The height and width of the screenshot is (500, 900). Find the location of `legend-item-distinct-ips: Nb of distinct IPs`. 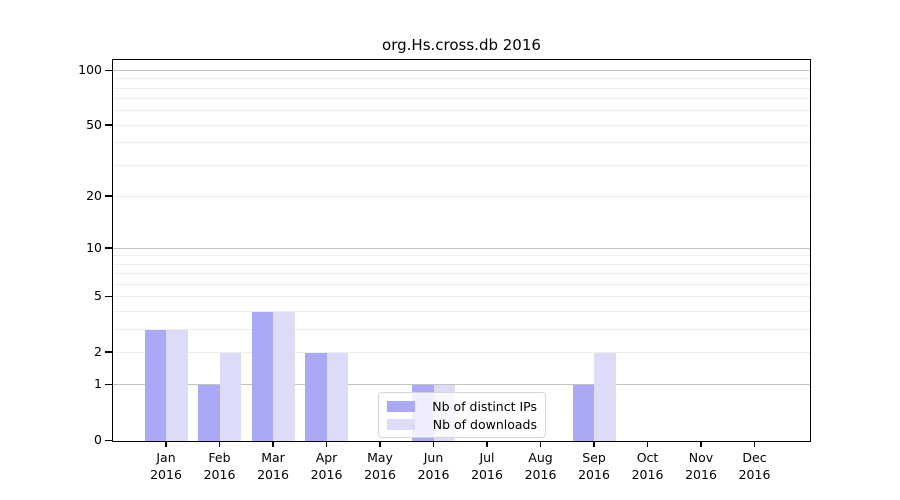

legend-item-distinct-ips: Nb of distinct IPs is located at coordinates (462, 406).